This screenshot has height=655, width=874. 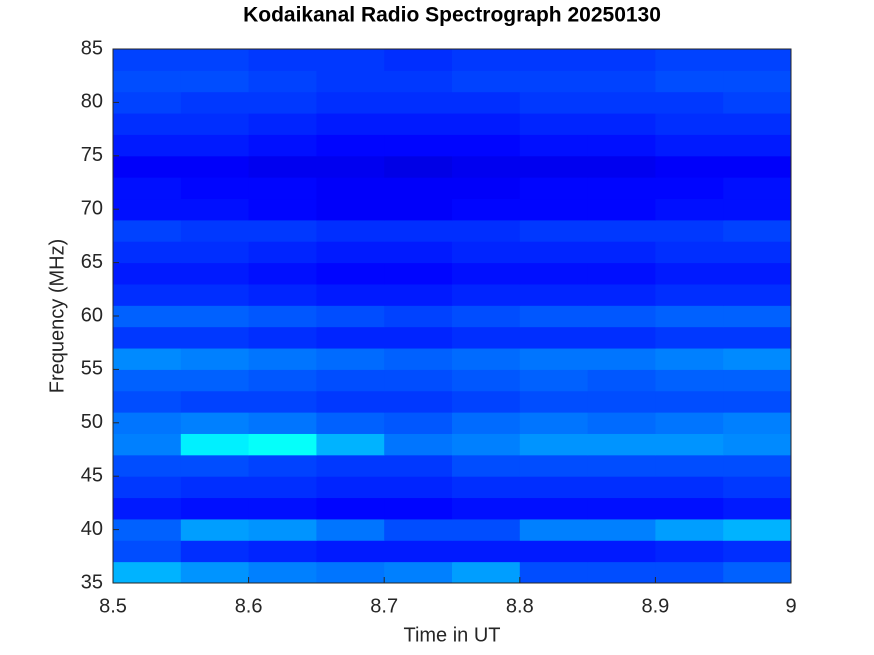 I want to click on y-tick-label: 50, so click(x=92, y=422).